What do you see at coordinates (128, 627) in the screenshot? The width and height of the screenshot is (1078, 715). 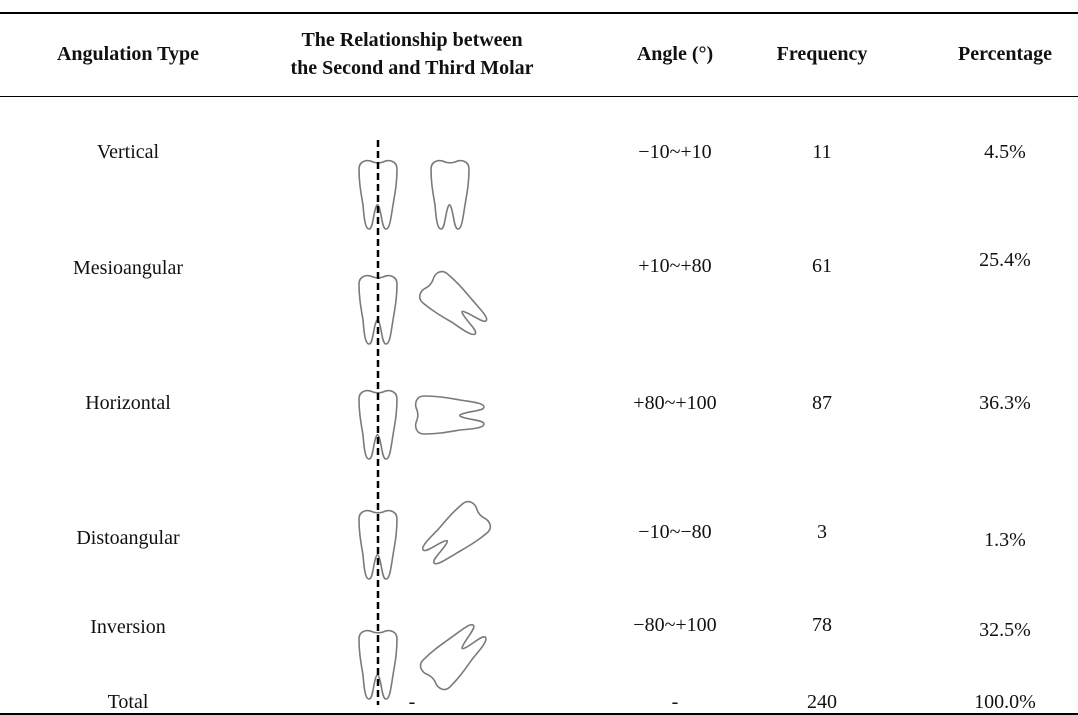 I see `table-cell: Inversion` at bounding box center [128, 627].